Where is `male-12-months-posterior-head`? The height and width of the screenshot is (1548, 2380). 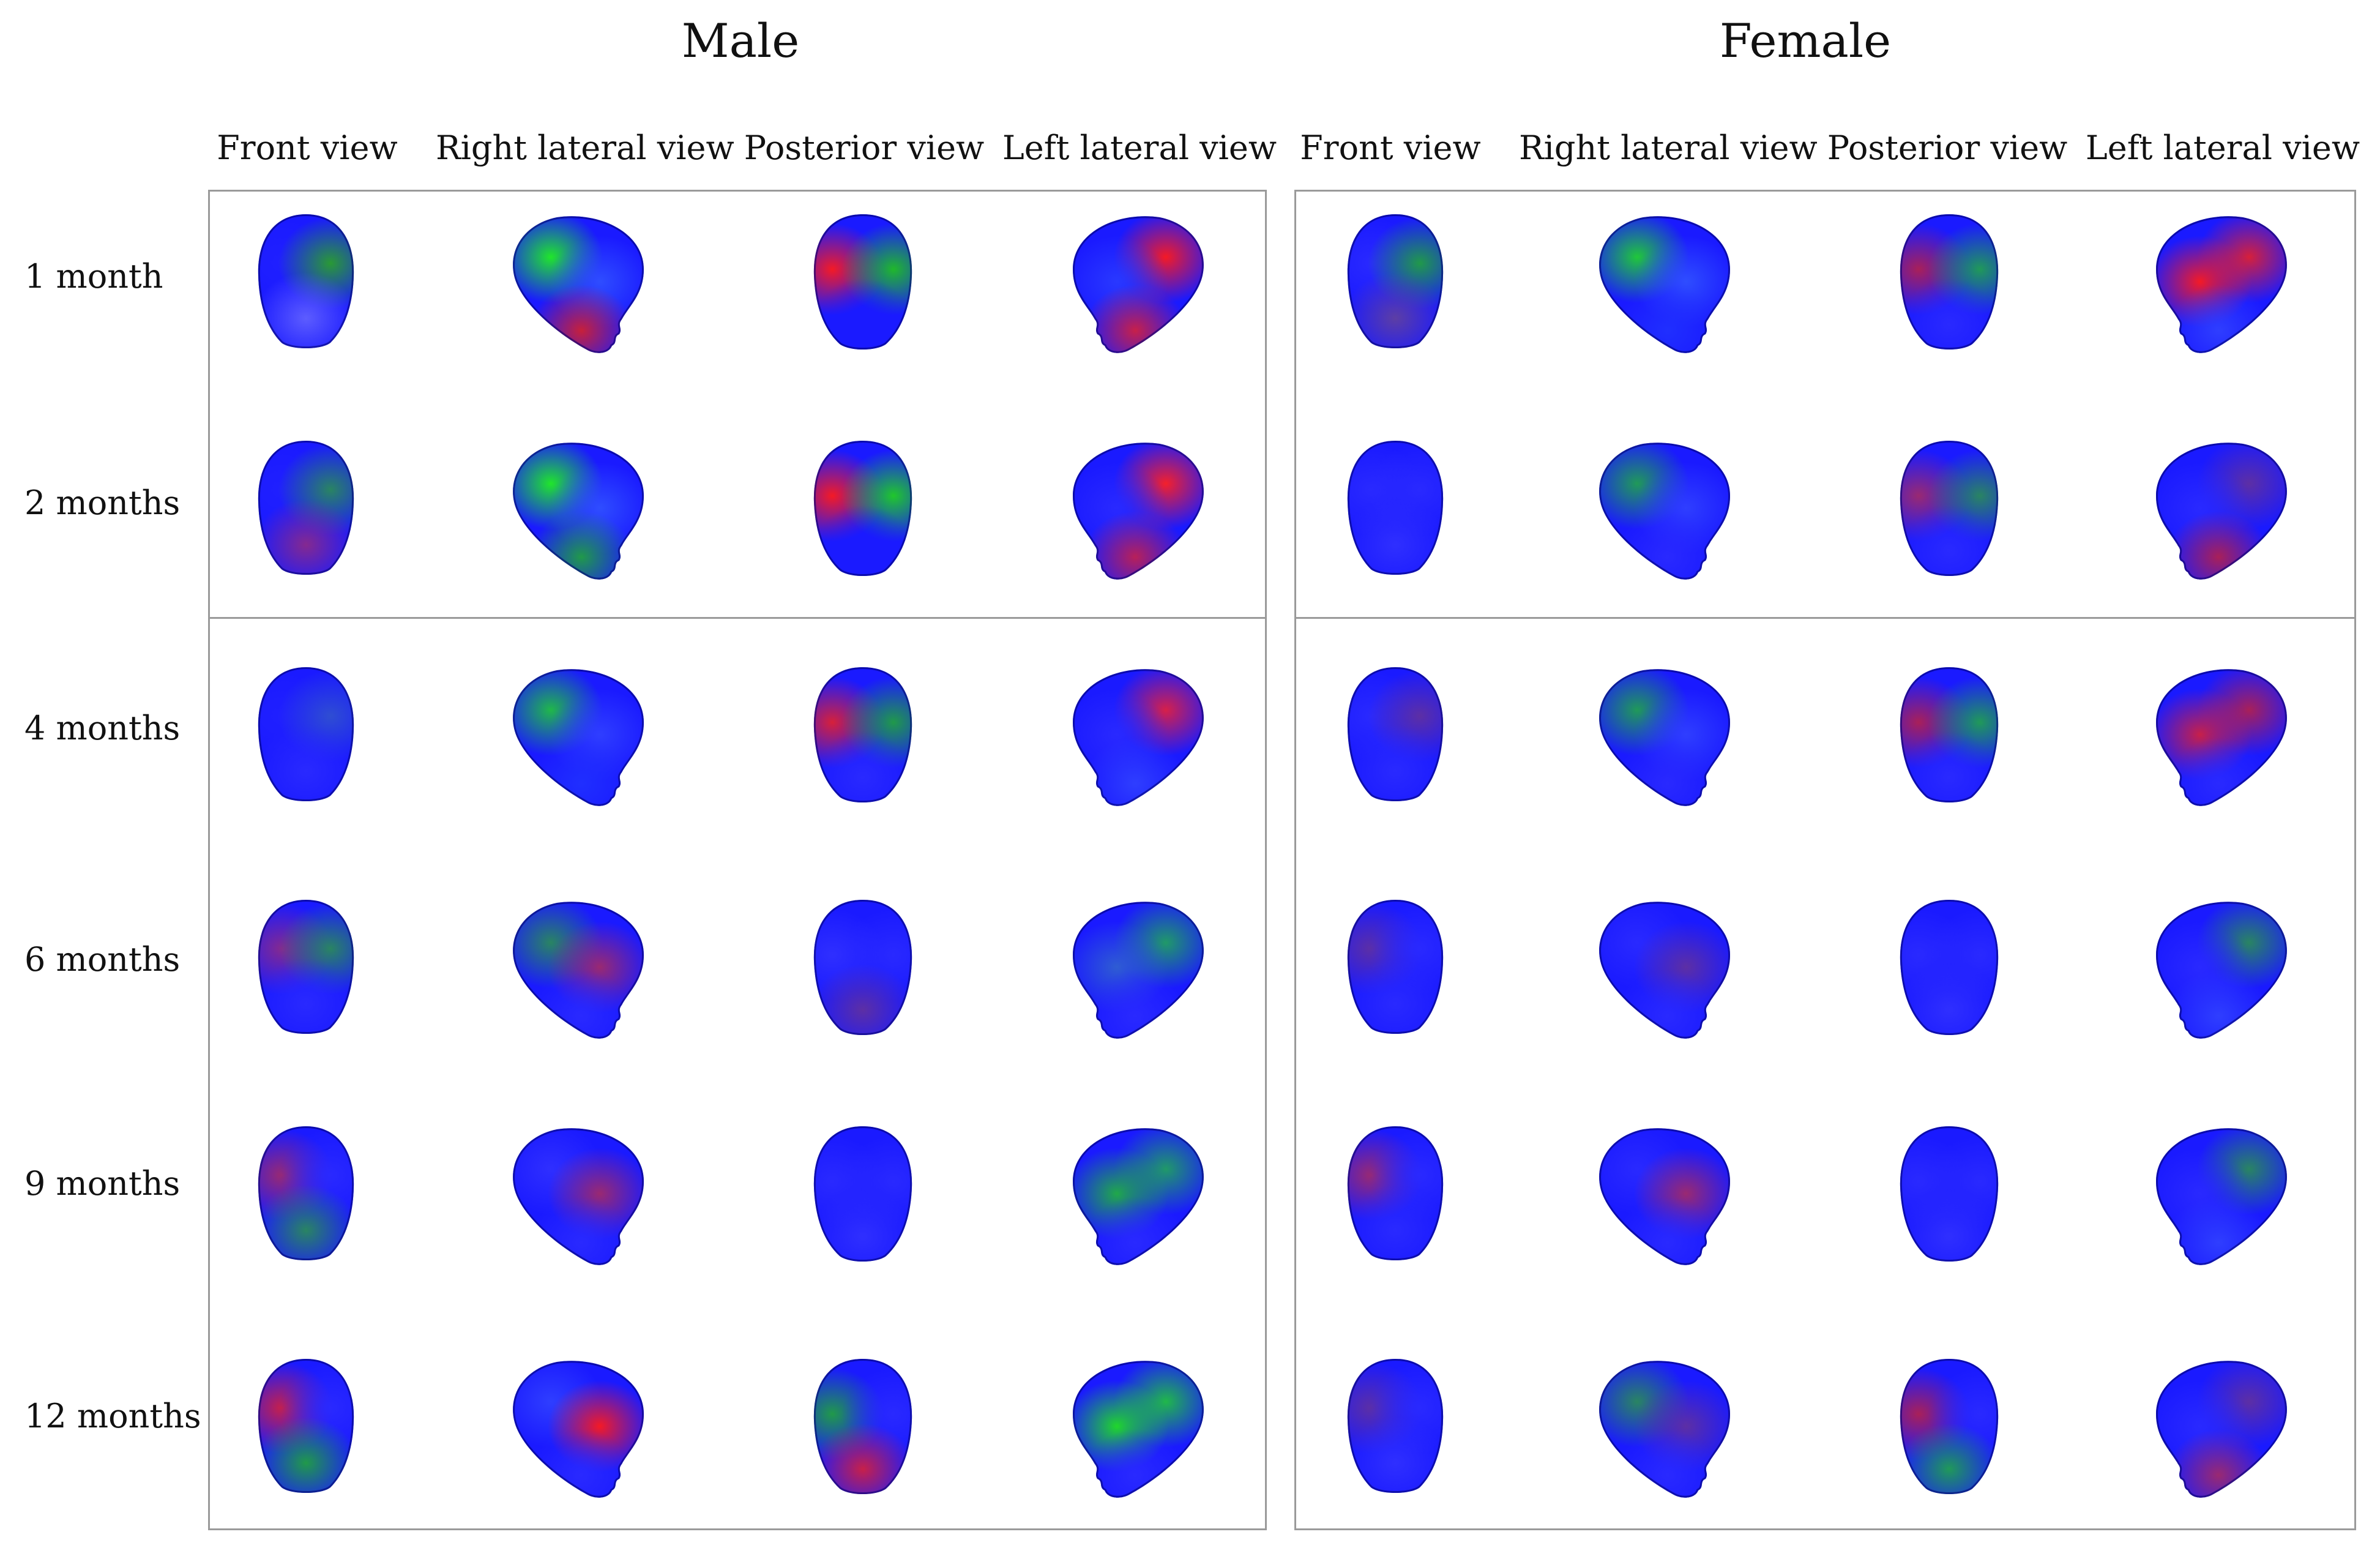
male-12-months-posterior-head is located at coordinates (863, 1426).